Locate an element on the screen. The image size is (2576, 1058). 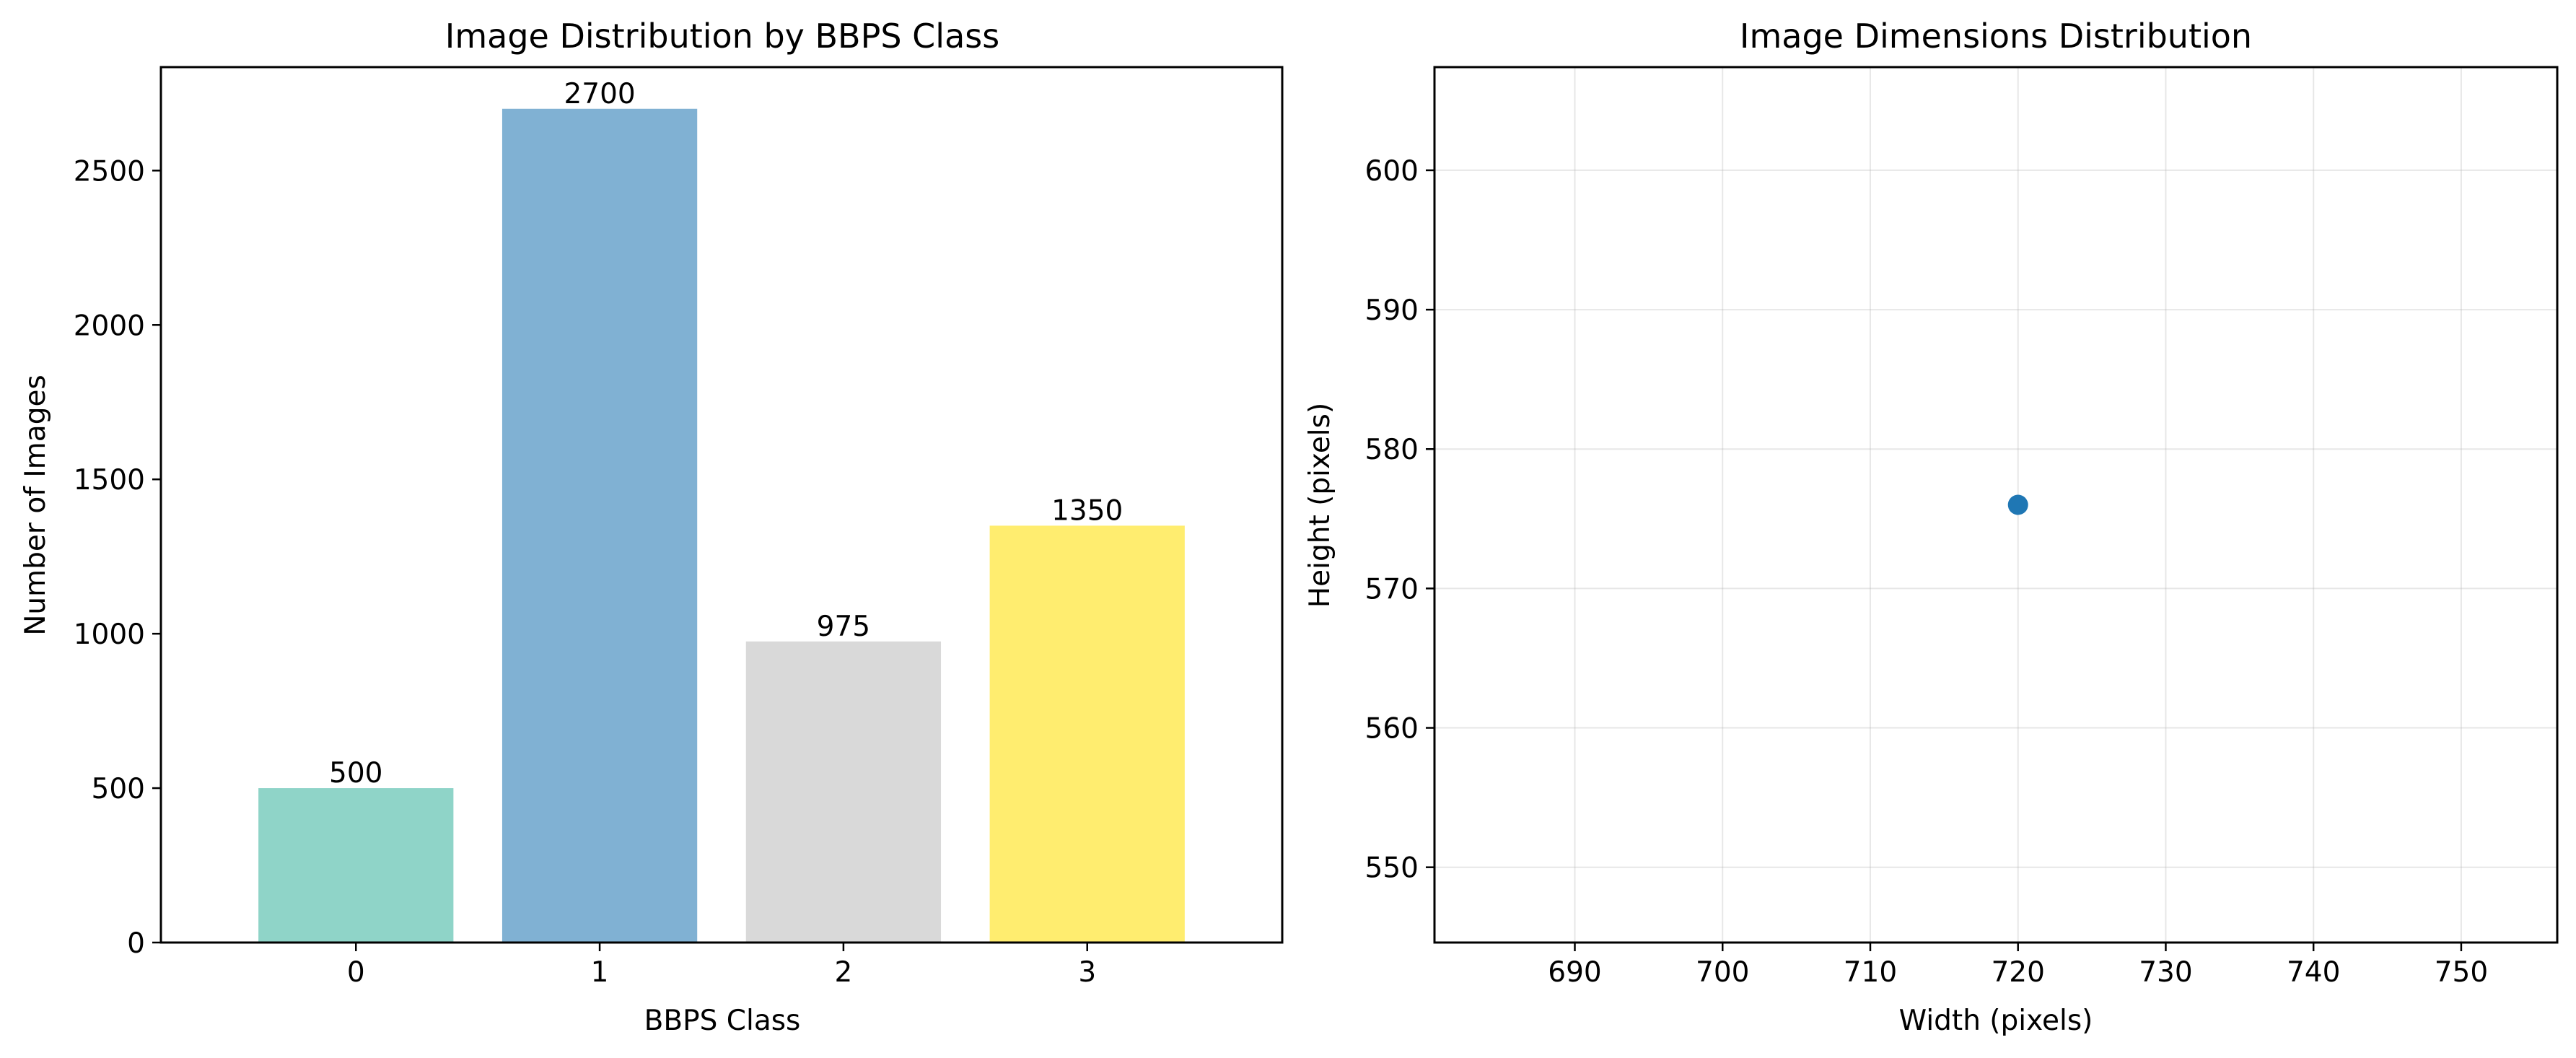
scatter-y-tick-label: 580 is located at coordinates (1392, 450).